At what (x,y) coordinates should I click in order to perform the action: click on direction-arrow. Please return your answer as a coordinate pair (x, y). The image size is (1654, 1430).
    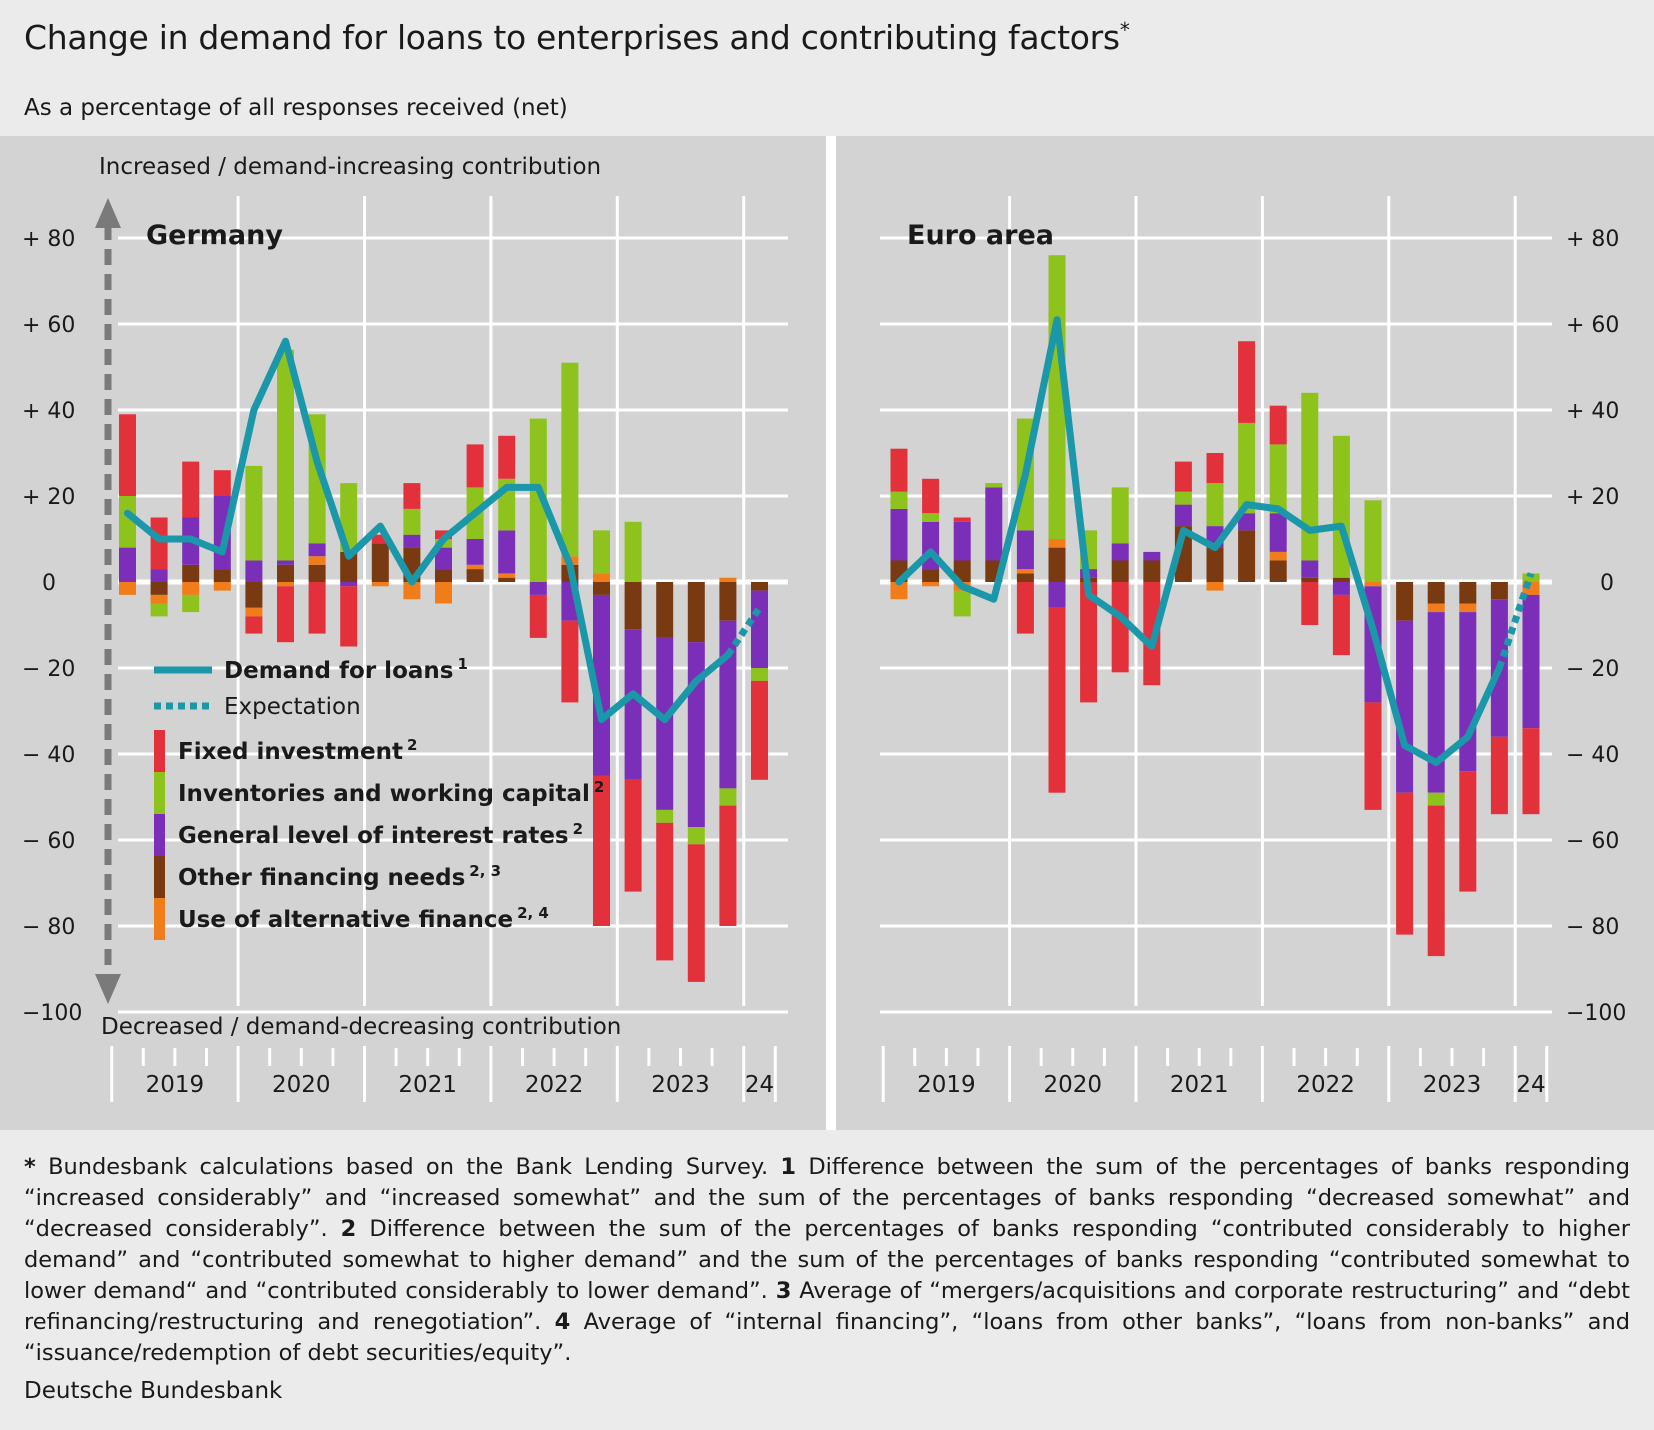
    Looking at the image, I should click on (108, 601).